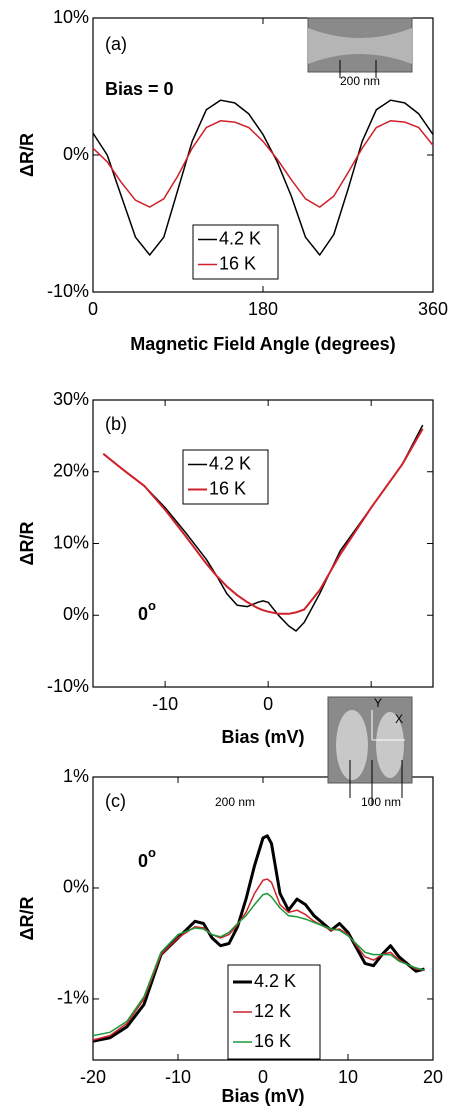 The width and height of the screenshot is (456, 1117). I want to click on y-tick-label: 20%, so click(71, 471).